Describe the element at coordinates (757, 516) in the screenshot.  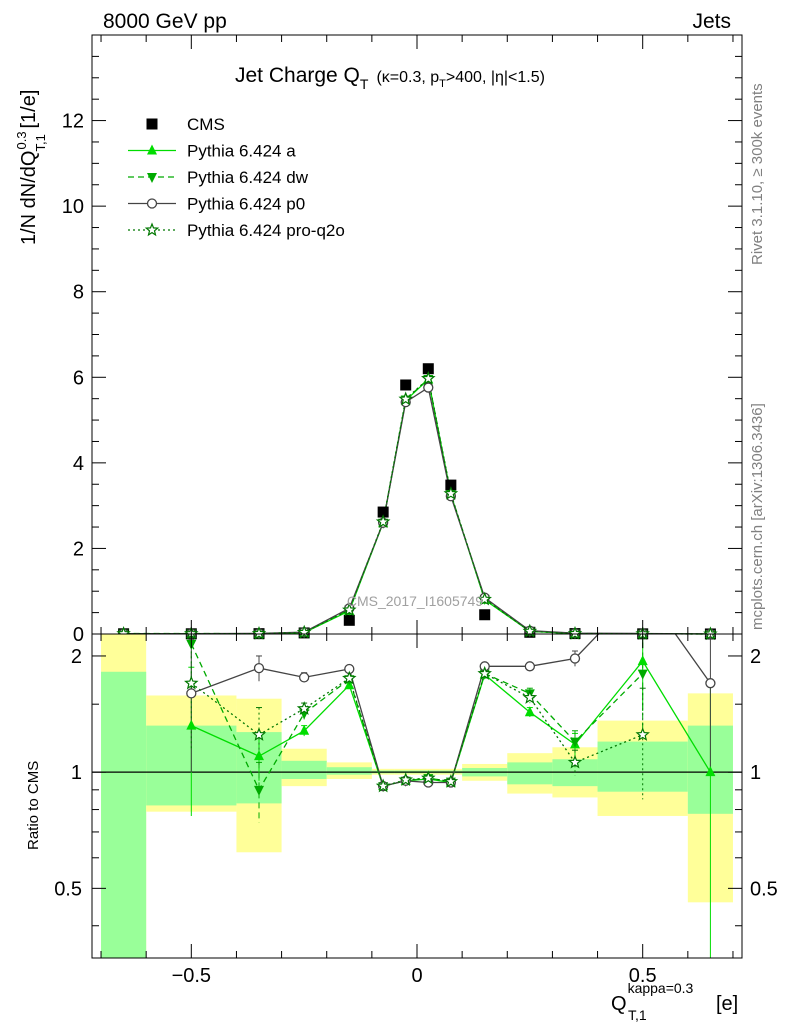
I see `side-mcplots-label: mcplots.cern.ch [arXiv:1306.3436]` at that location.